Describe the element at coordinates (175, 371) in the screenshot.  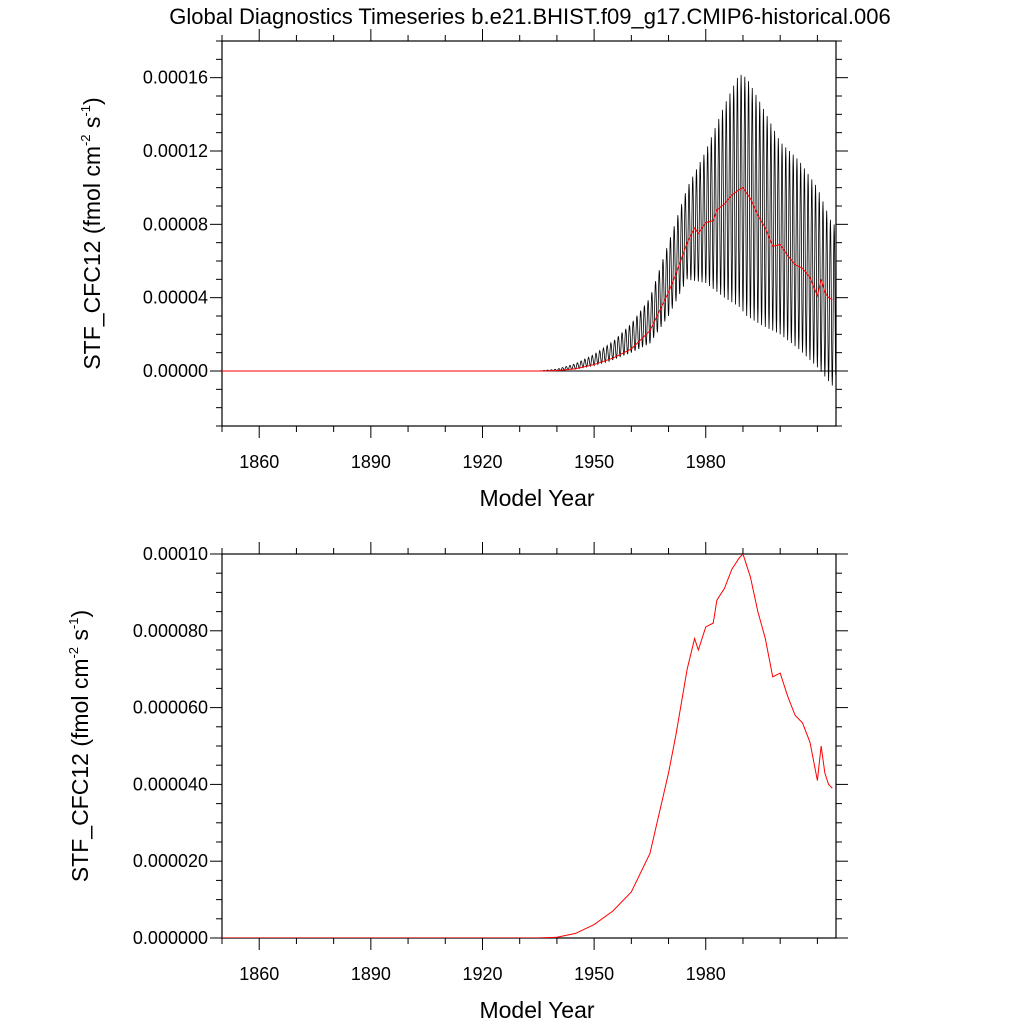
I see `y-tick-label: 0.00000` at that location.